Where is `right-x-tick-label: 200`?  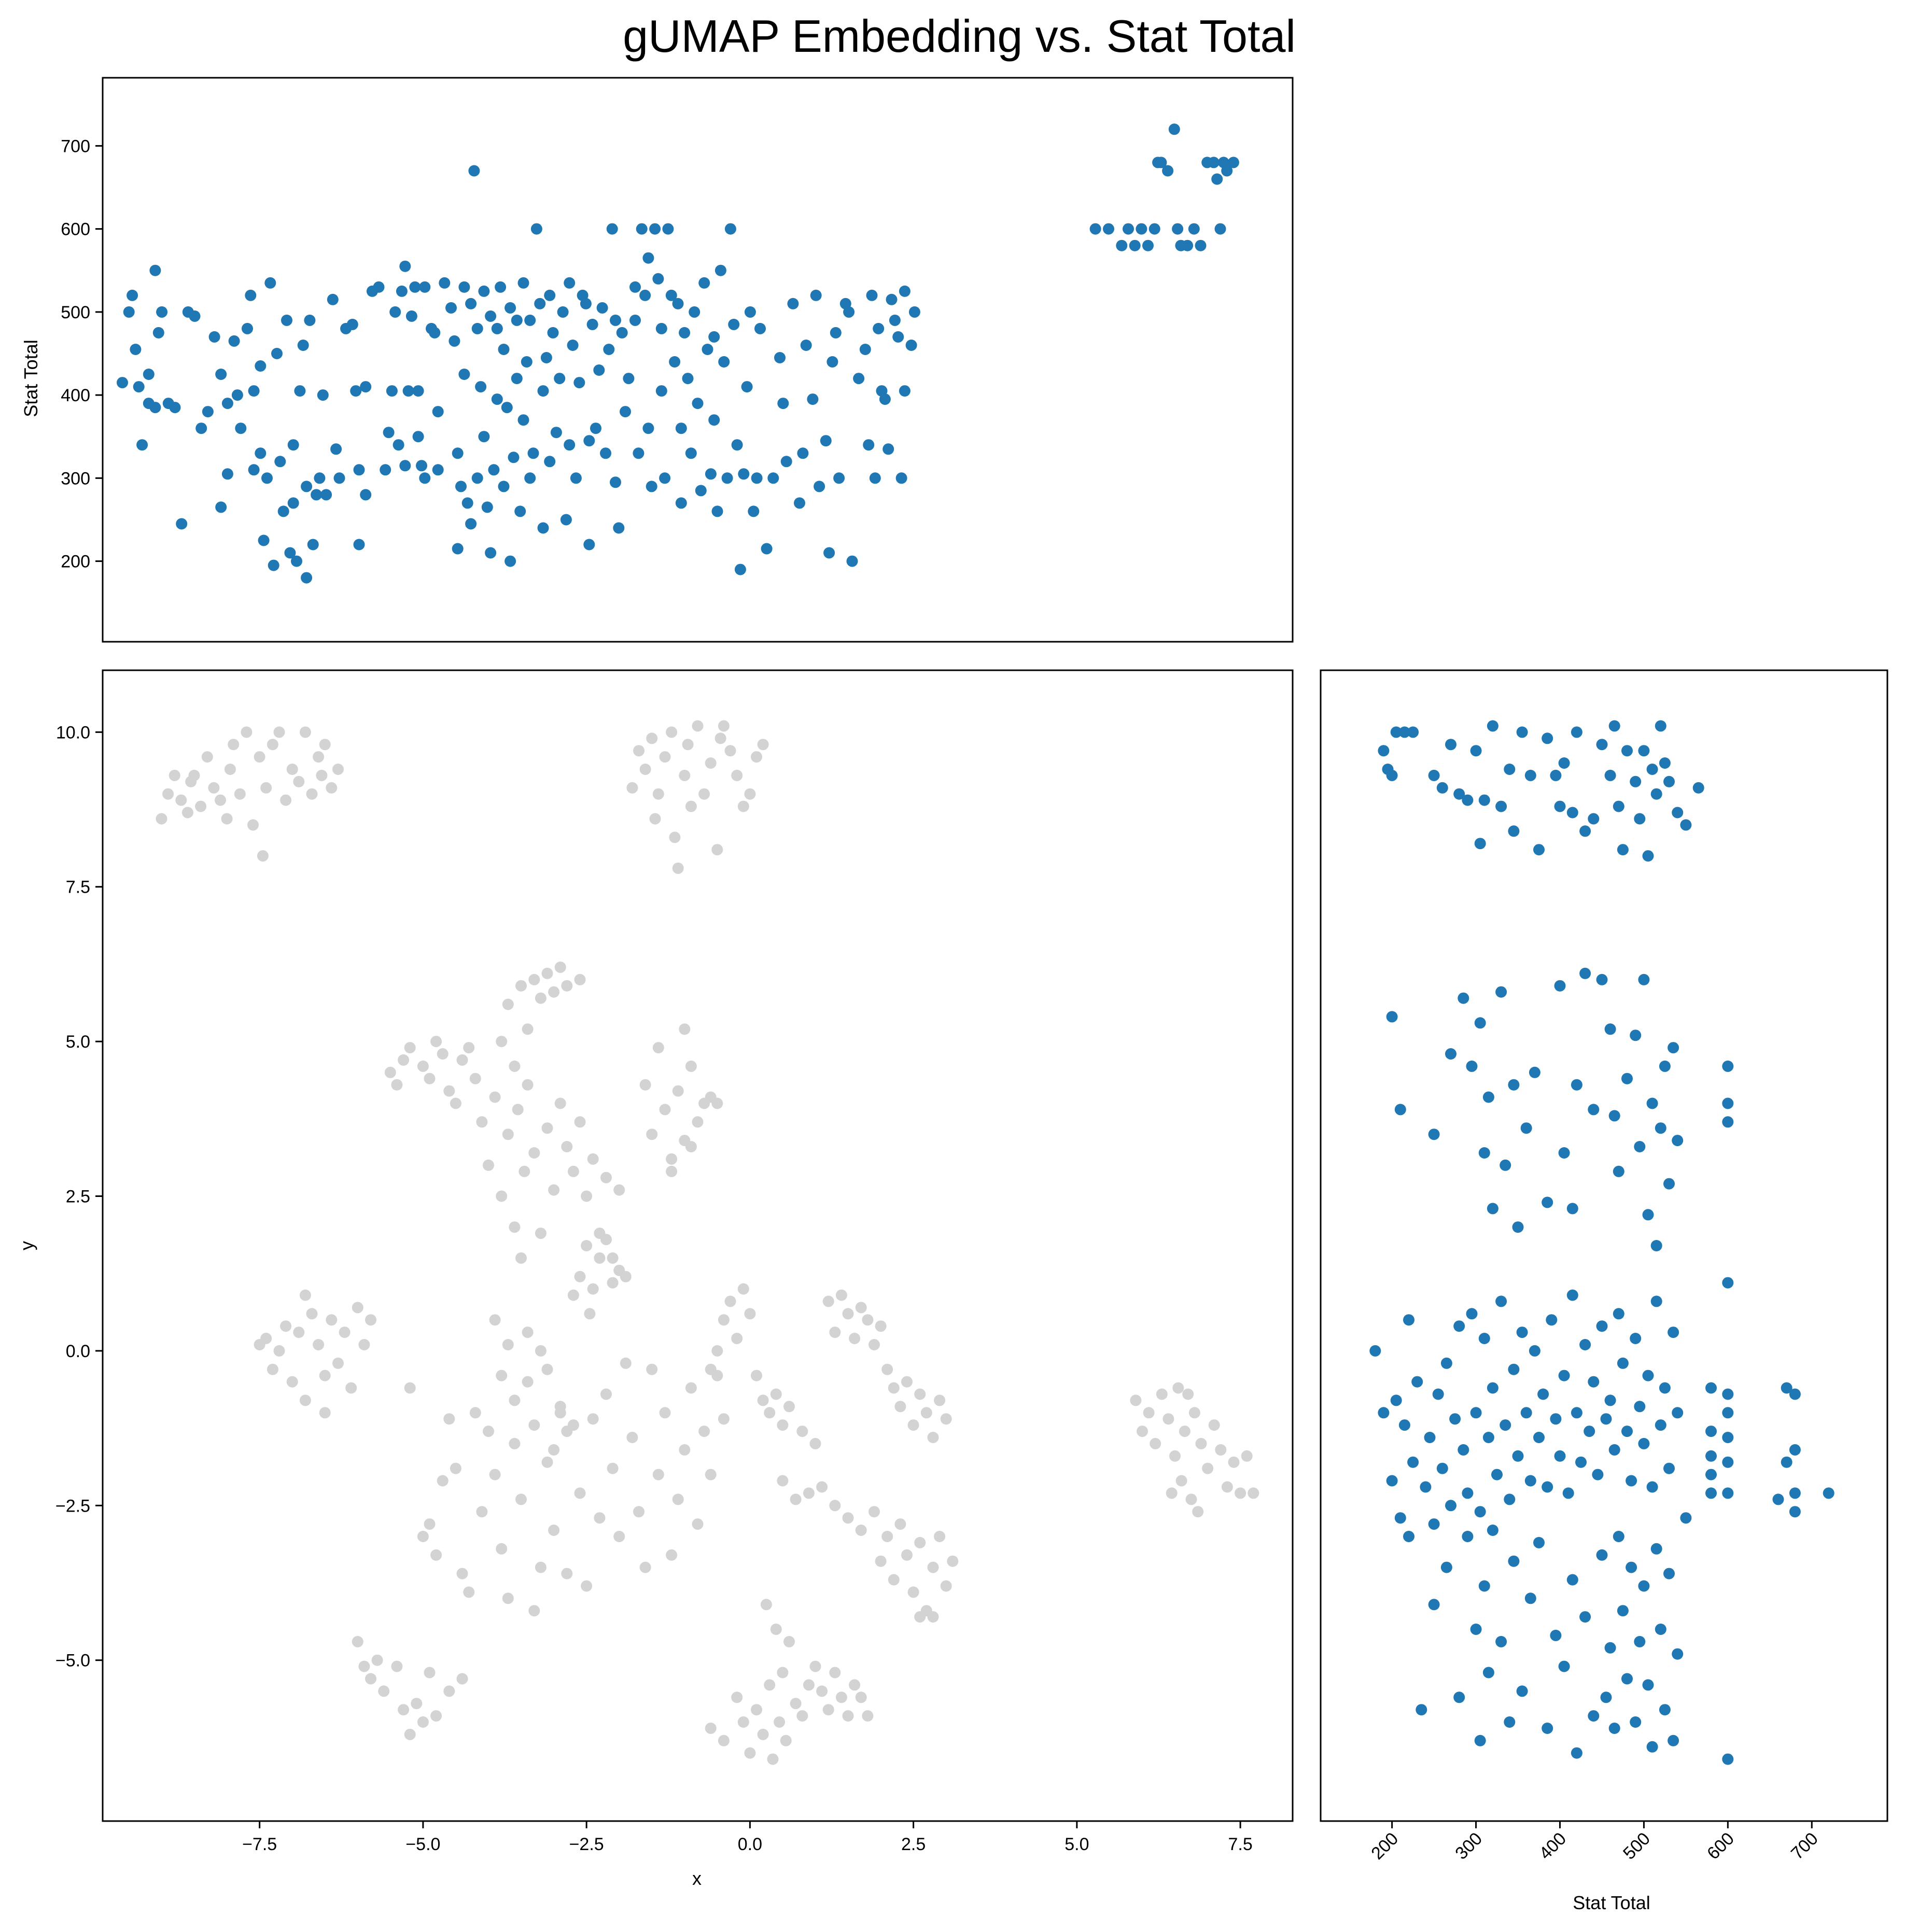 right-x-tick-label: 200 is located at coordinates (1385, 1846).